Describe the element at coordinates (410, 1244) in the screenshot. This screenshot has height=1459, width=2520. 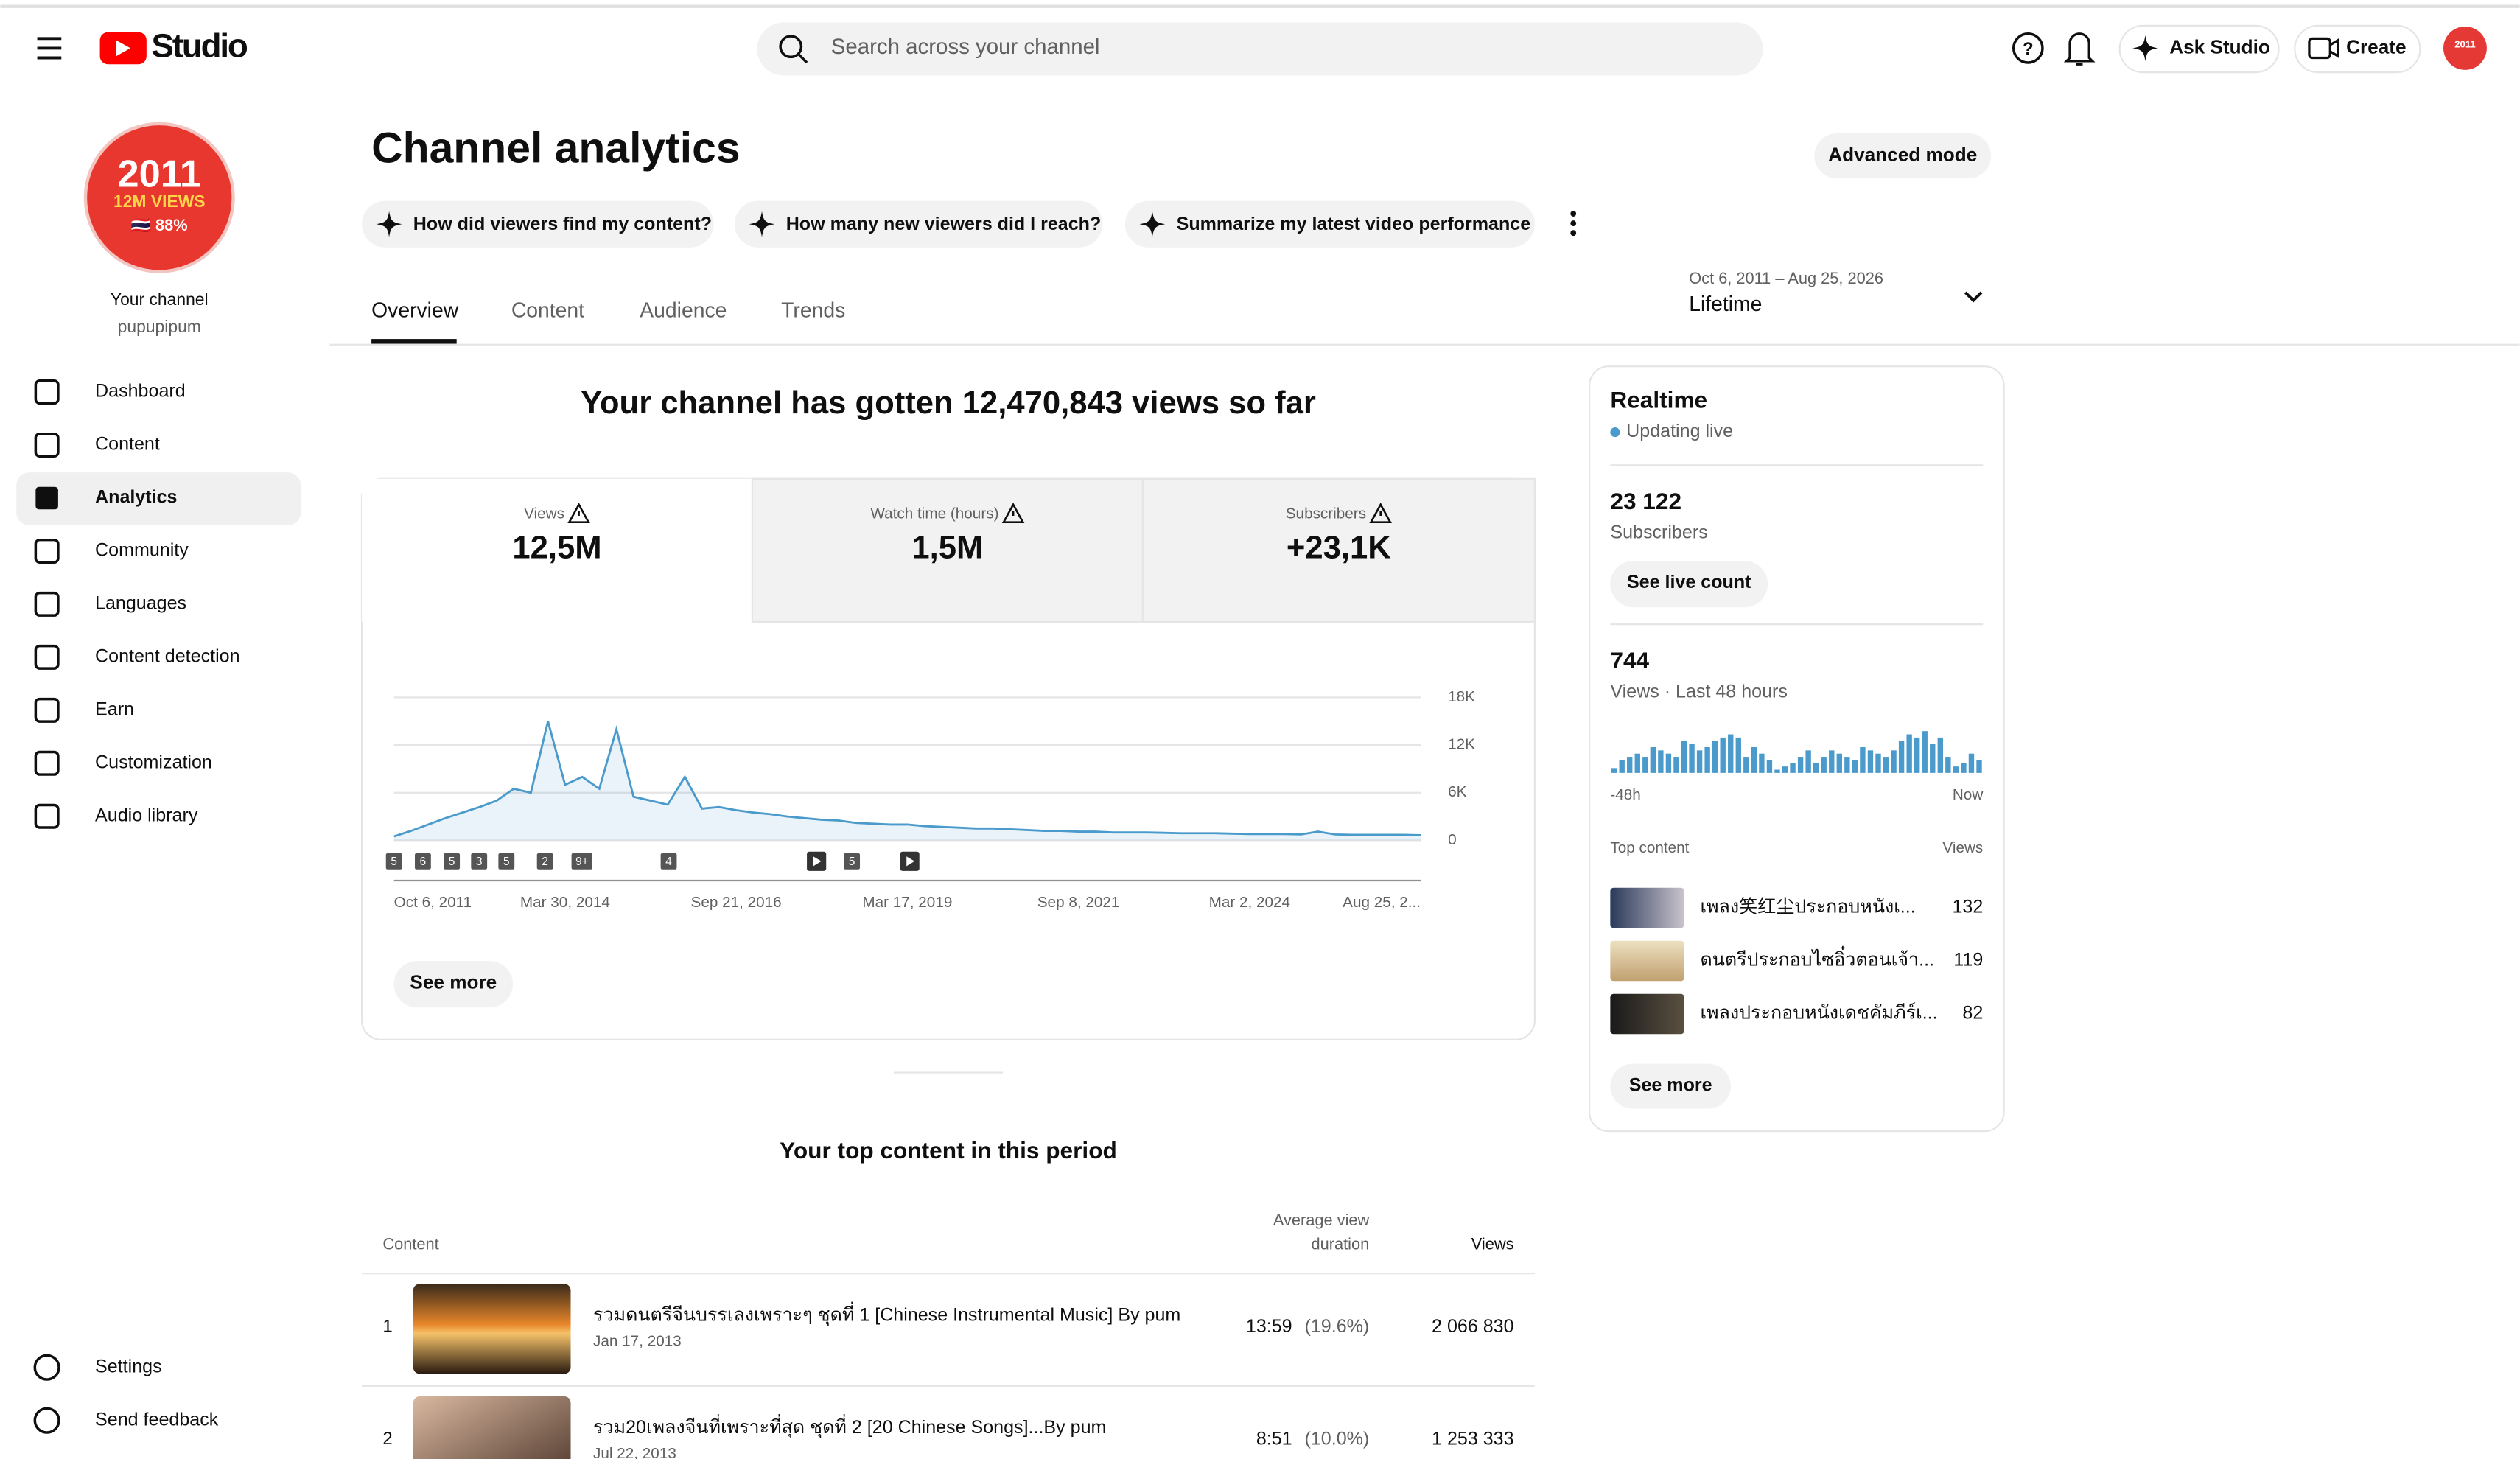
I see `col-content: Content` at that location.